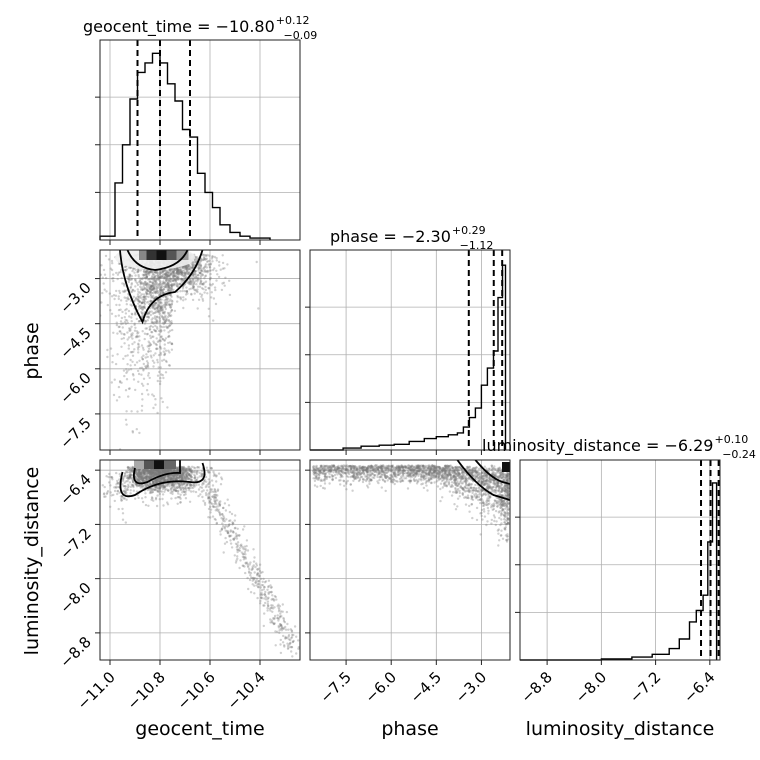  Describe the element at coordinates (185, 146) in the screenshot. I see `histogram-geocent_time` at that location.